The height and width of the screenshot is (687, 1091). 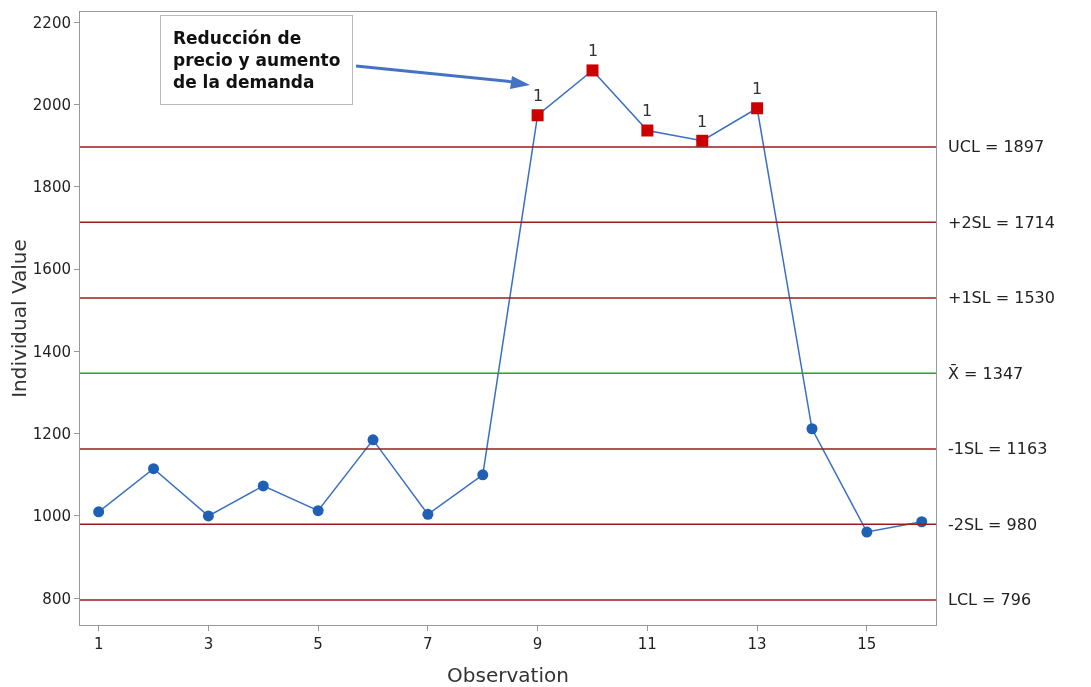 What do you see at coordinates (51, 269) in the screenshot?
I see `y-tick-label: 1600` at bounding box center [51, 269].